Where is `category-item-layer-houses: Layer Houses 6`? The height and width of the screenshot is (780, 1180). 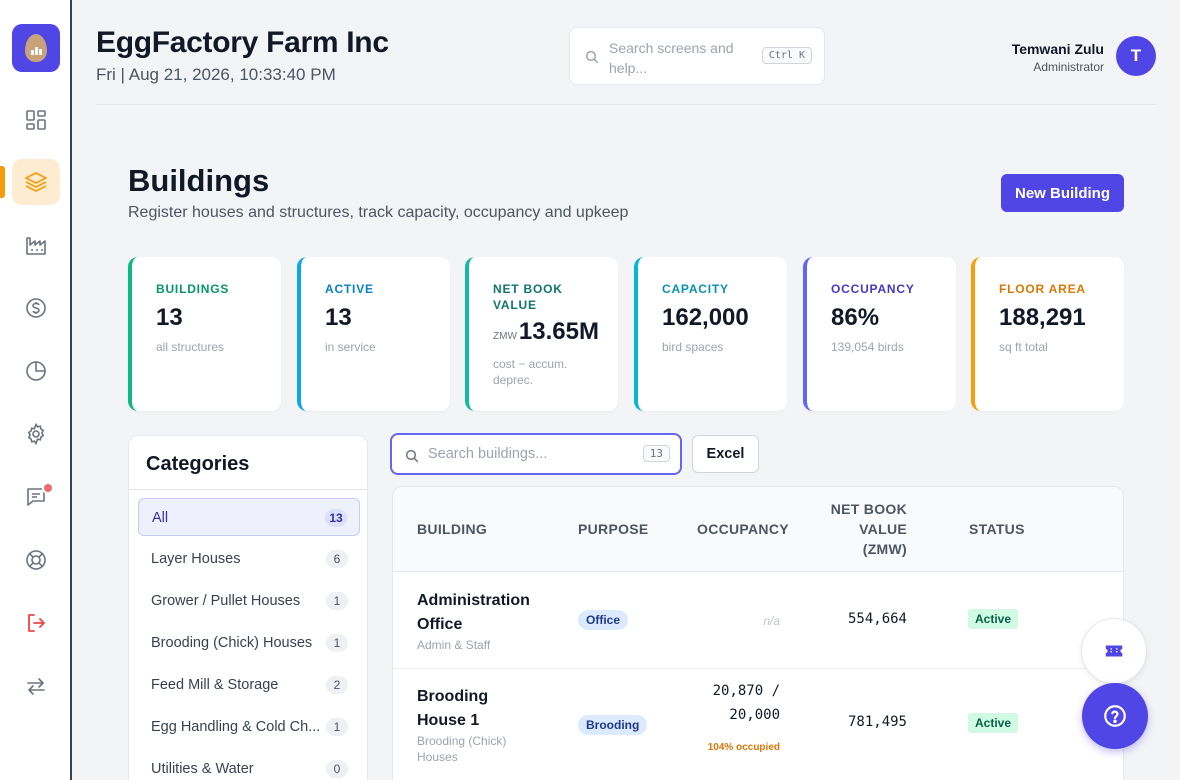
category-item-layer-houses: Layer Houses 6 is located at coordinates (249, 559).